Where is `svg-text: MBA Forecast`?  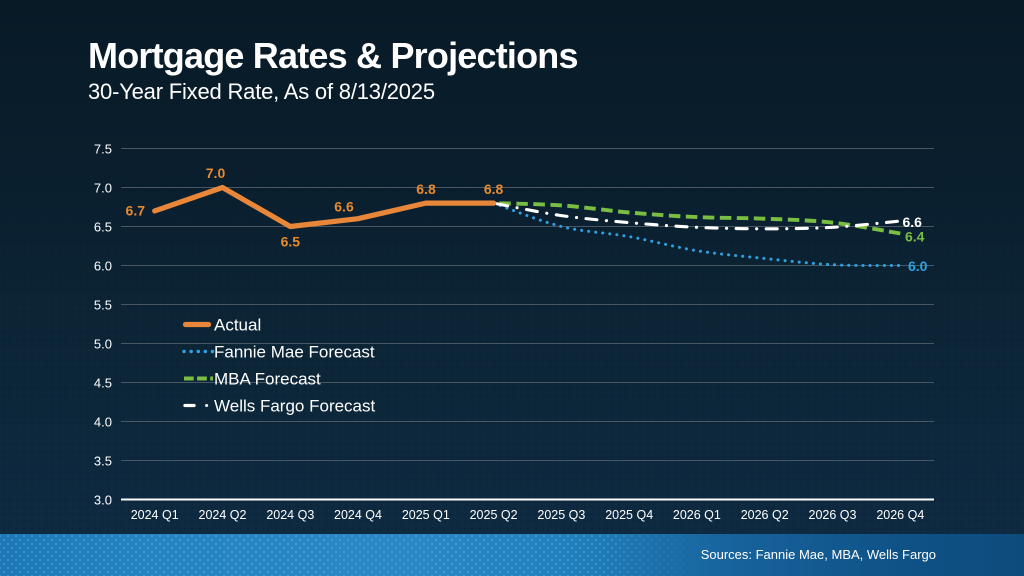 svg-text: MBA Forecast is located at coordinates (267, 379).